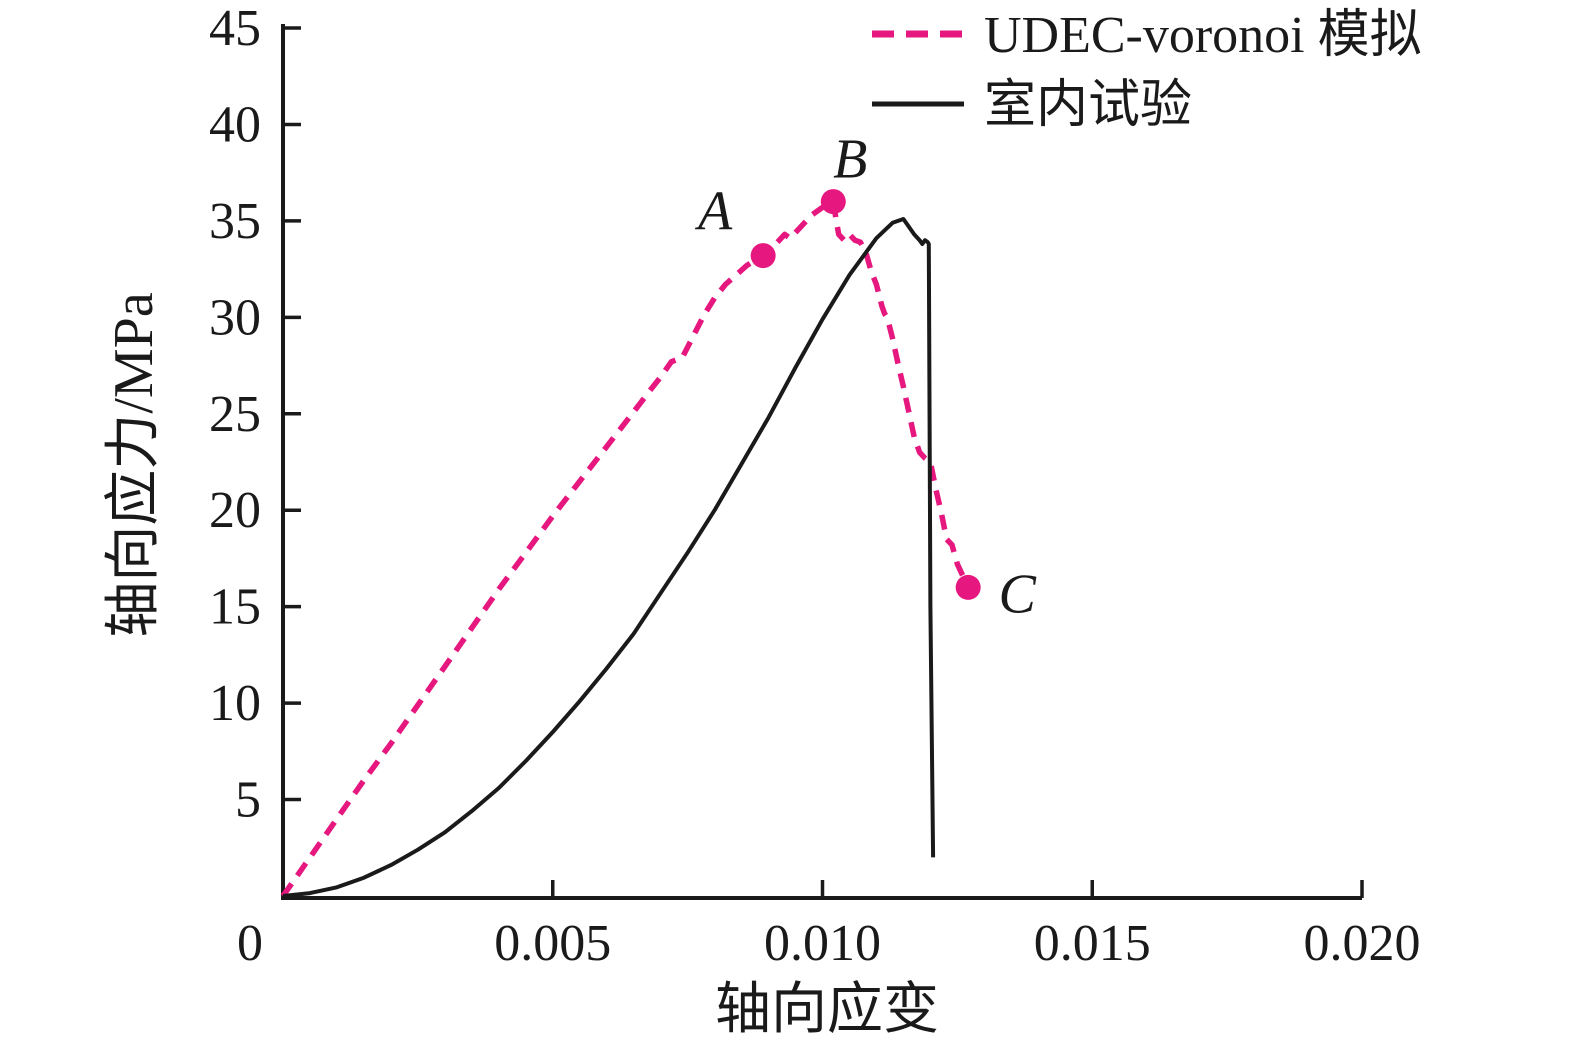 This screenshot has height=1038, width=1575. I want to click on y-axis-tick-label: 30, so click(235, 317).